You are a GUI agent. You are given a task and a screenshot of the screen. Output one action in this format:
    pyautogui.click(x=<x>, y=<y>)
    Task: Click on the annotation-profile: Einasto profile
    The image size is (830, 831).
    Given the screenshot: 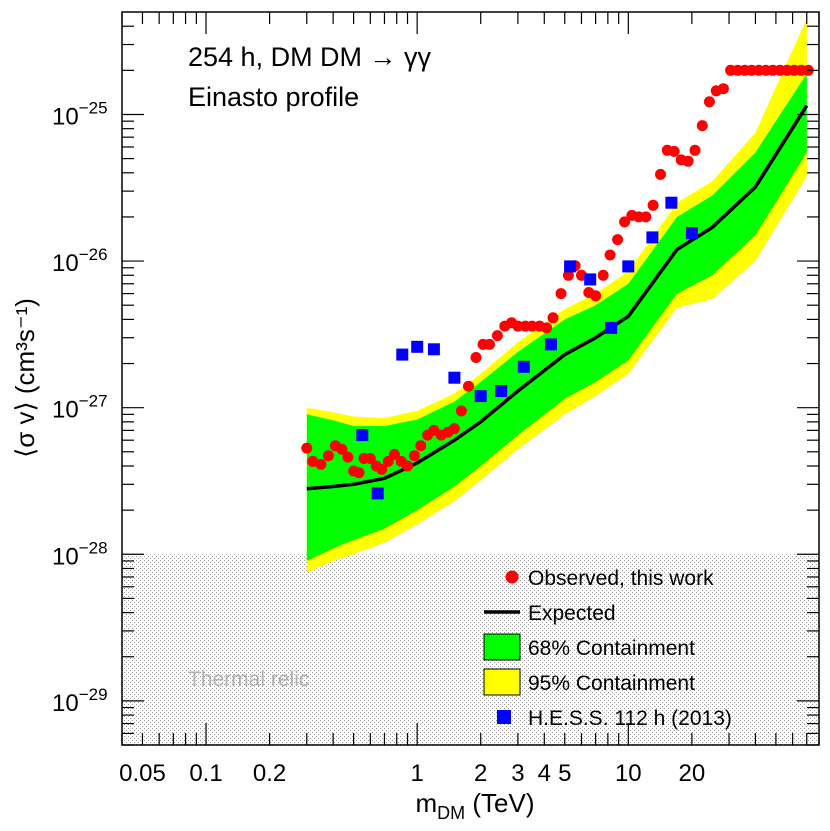 What is the action you would take?
    pyautogui.click(x=273, y=97)
    